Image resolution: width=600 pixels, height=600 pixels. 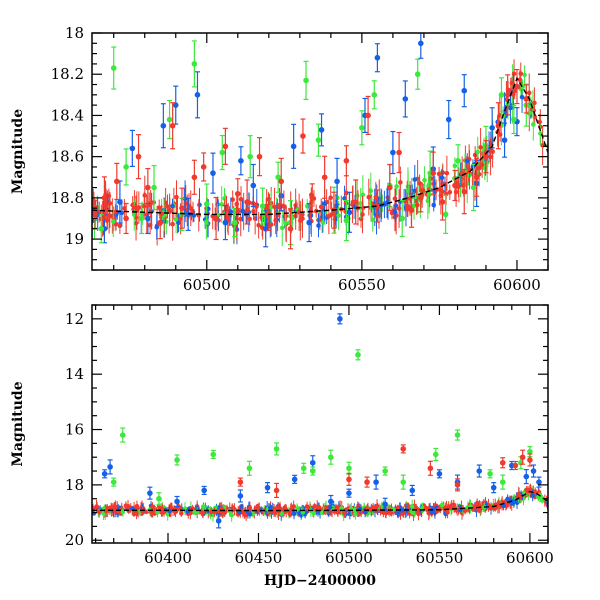 What do you see at coordinates (430, 468) in the screenshot?
I see `bottom-series2-point` at bounding box center [430, 468].